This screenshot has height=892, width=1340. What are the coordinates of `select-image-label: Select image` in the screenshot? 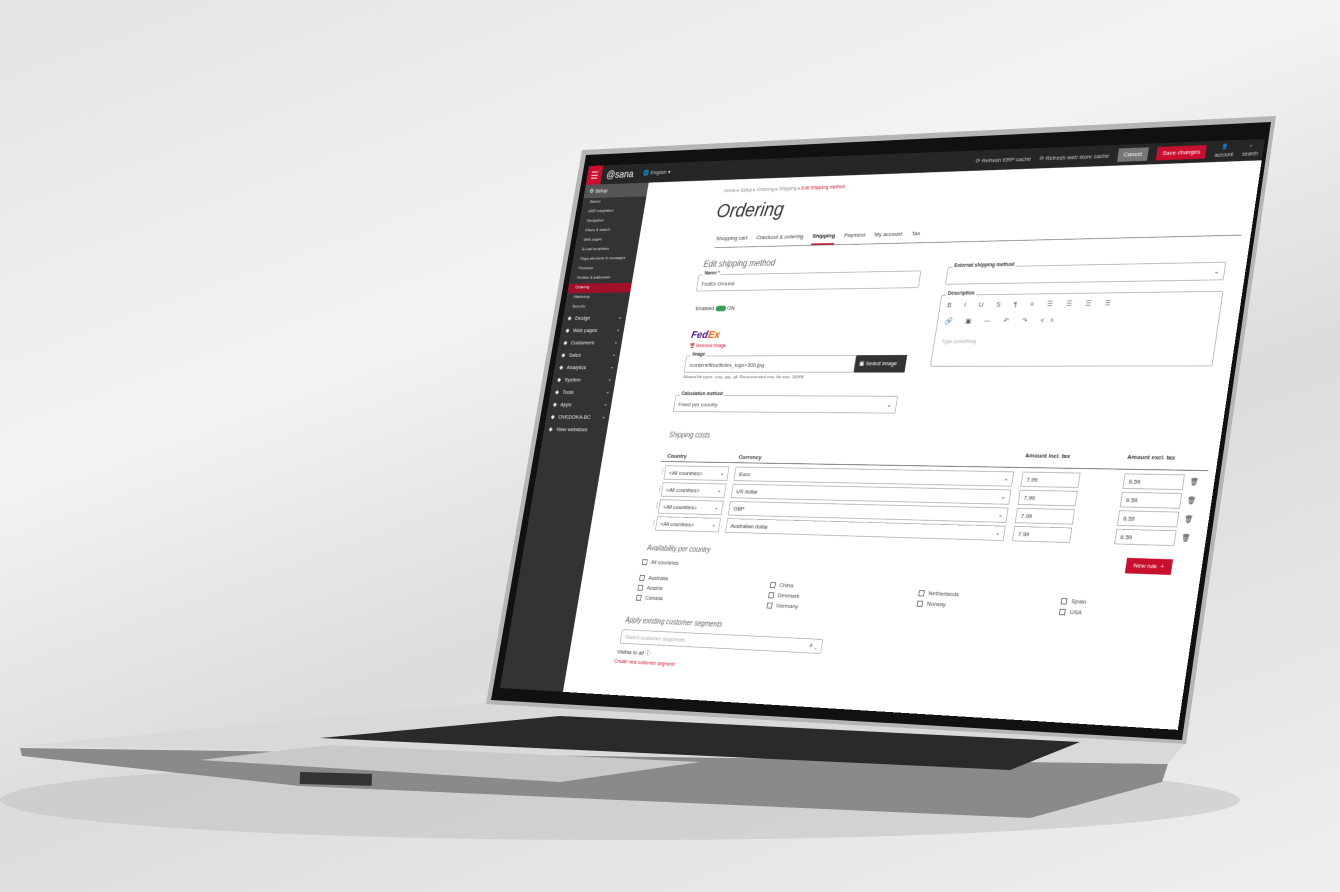 It's located at (881, 363).